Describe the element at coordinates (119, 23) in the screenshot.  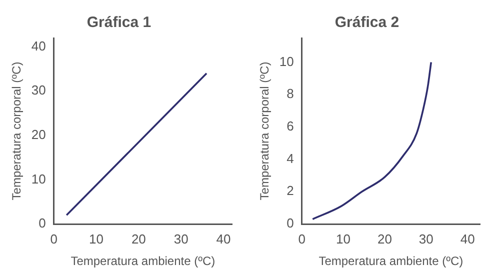
I see `chart-title: Gráfica 1` at that location.